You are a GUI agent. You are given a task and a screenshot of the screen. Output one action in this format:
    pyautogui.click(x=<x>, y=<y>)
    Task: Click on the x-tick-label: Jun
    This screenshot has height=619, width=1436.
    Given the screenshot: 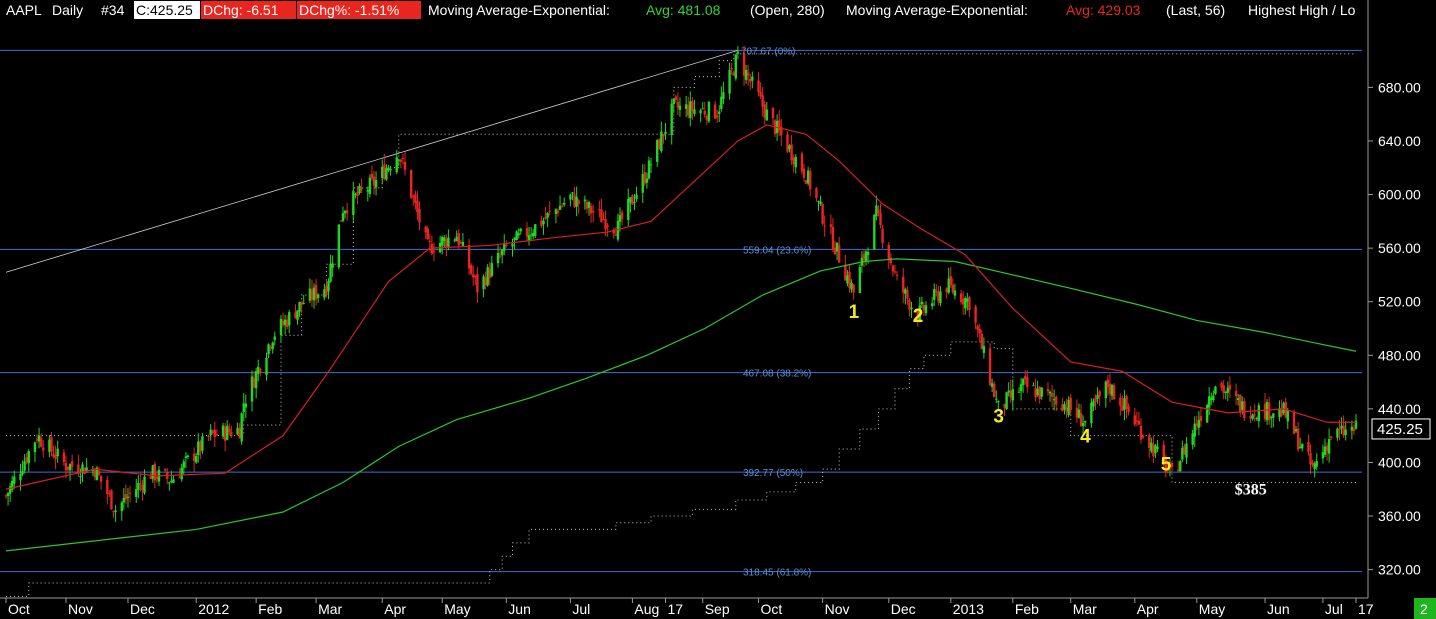 What is the action you would take?
    pyautogui.click(x=519, y=609)
    